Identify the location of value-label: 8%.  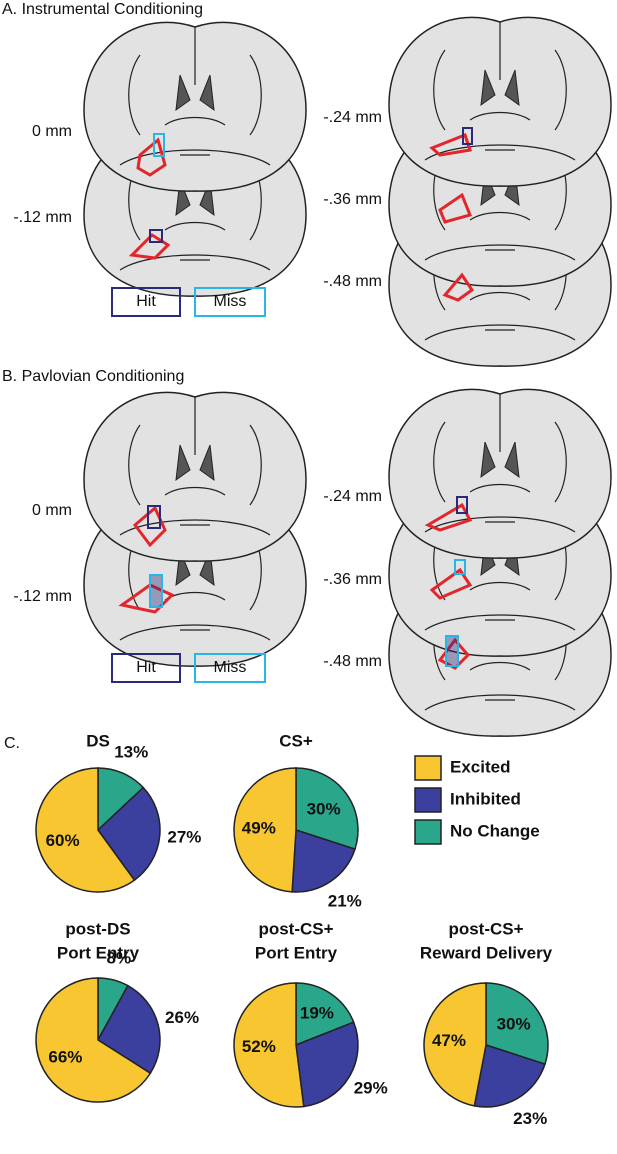
(119, 957).